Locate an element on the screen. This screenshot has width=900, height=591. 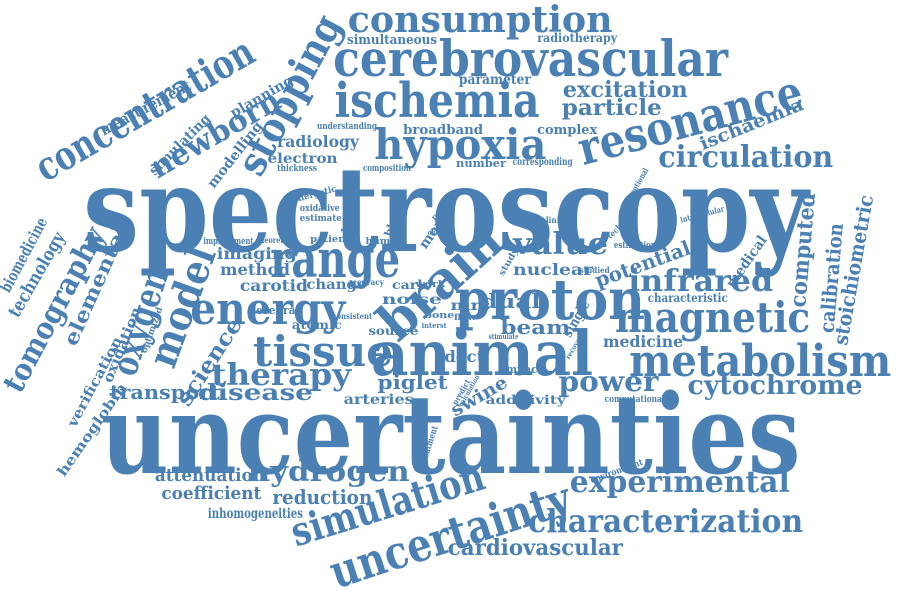
word-intracellular: intracellular is located at coordinates (702, 214).